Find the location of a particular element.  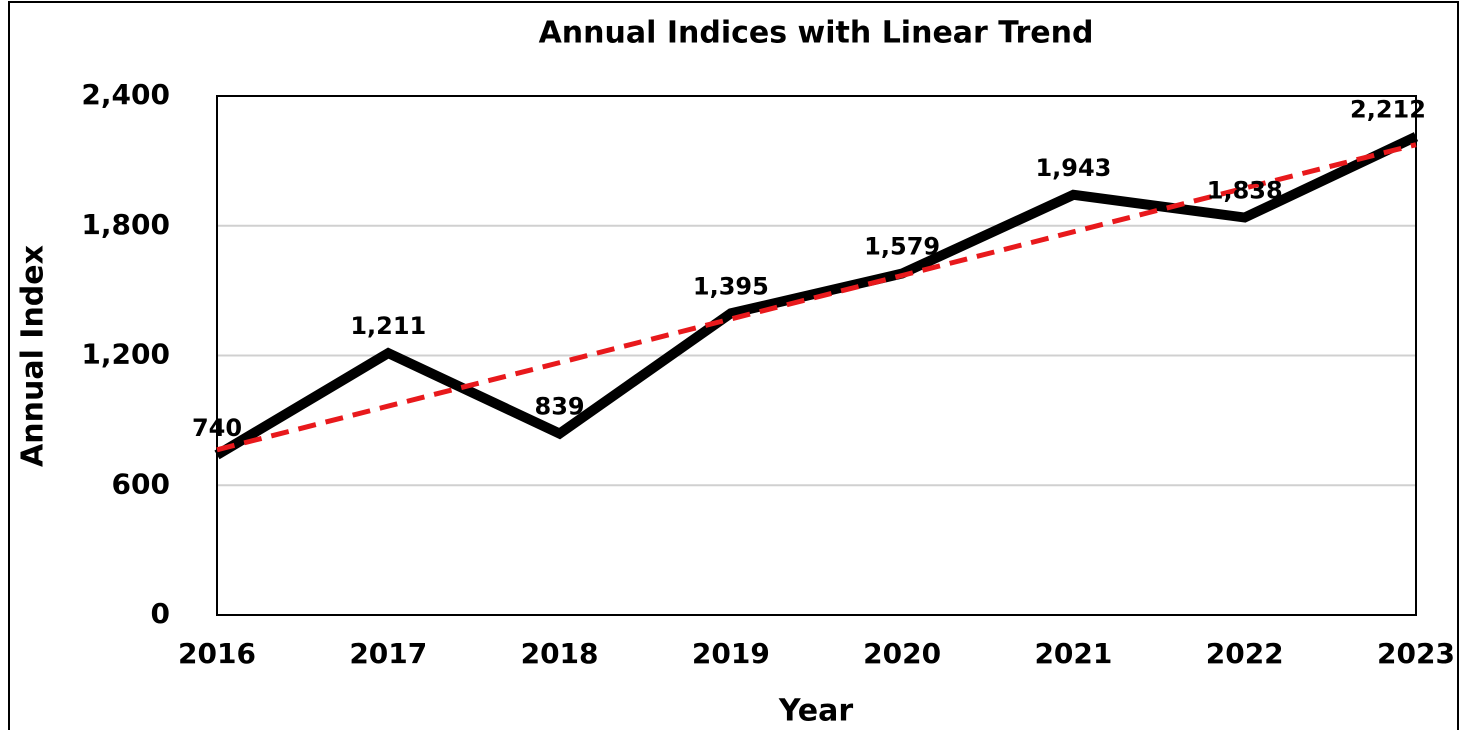

data-label: 1,579 is located at coordinates (902, 247).